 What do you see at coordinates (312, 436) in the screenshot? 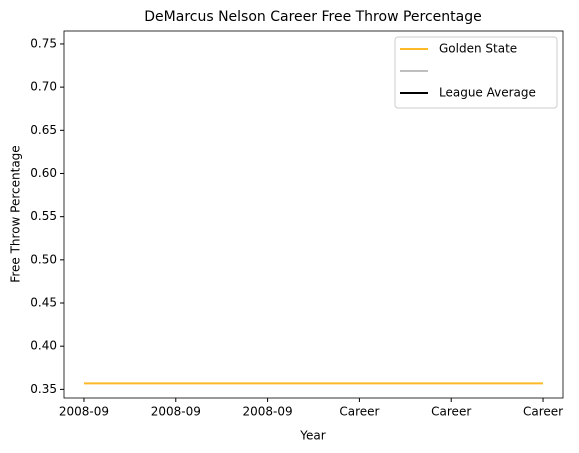
I see `x-axis-label: Year` at bounding box center [312, 436].